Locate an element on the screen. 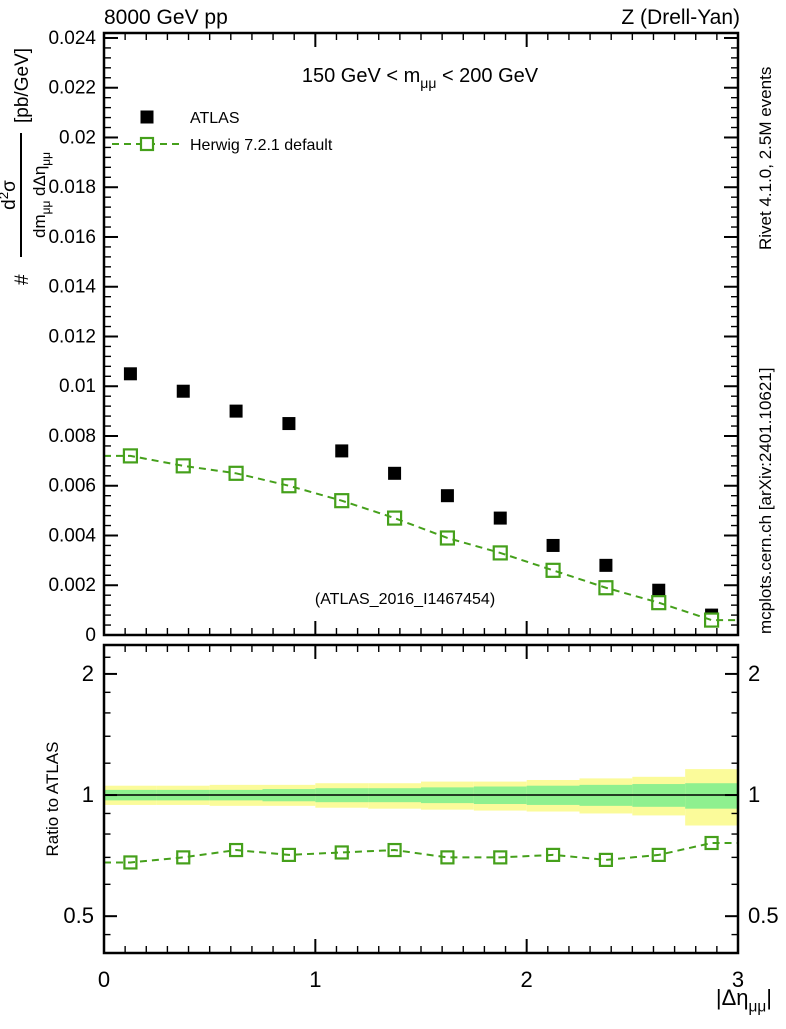 This screenshot has height=1029, width=786. legend: ATLAS Herwig 7.2.1 default is located at coordinates (222, 132).